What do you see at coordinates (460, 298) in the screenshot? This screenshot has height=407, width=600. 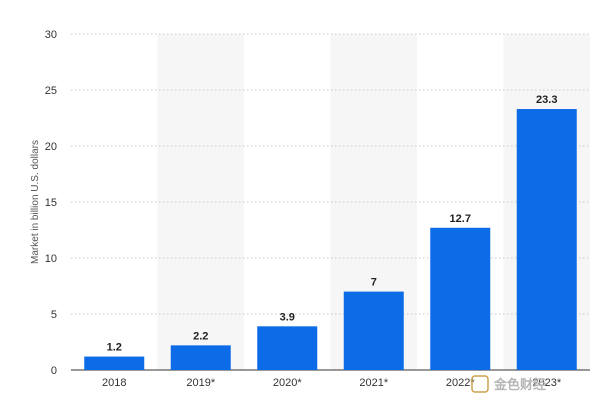 I see `bar-2022` at bounding box center [460, 298].